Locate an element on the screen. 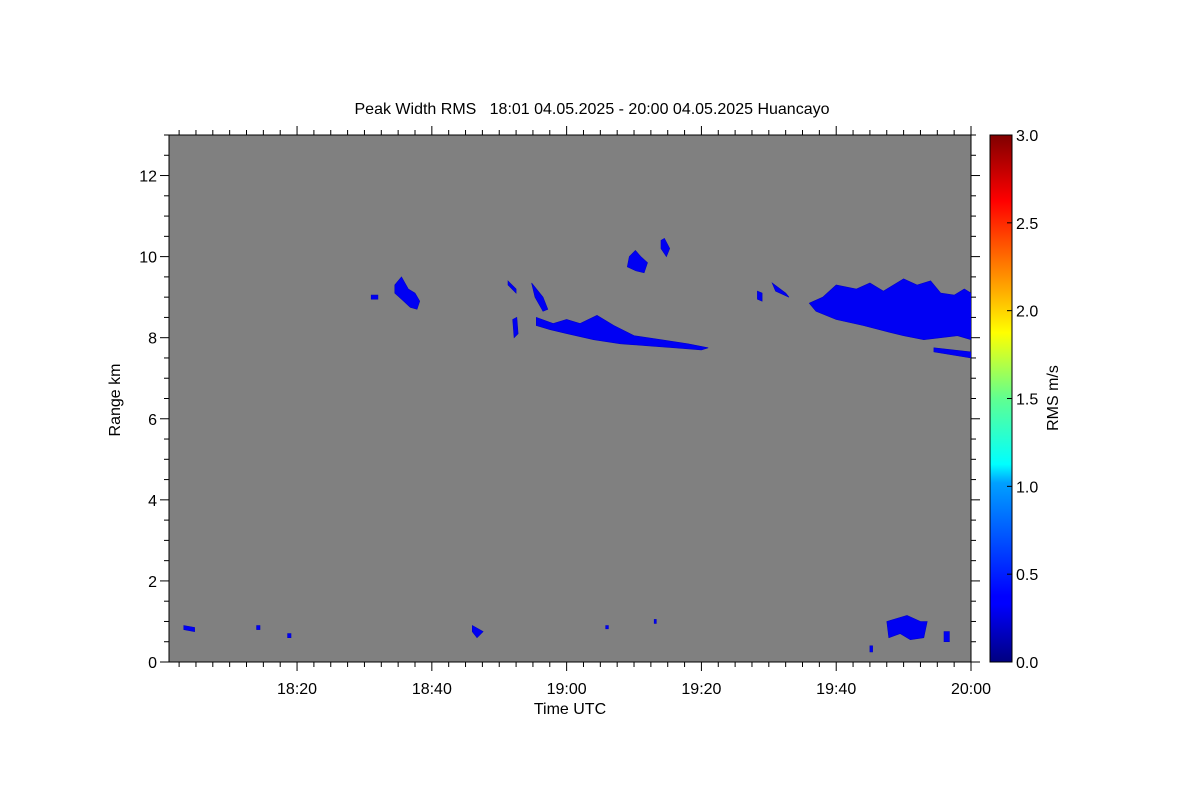 This screenshot has height=800, width=1200. echo-echo-19-46-low is located at coordinates (871, 649).